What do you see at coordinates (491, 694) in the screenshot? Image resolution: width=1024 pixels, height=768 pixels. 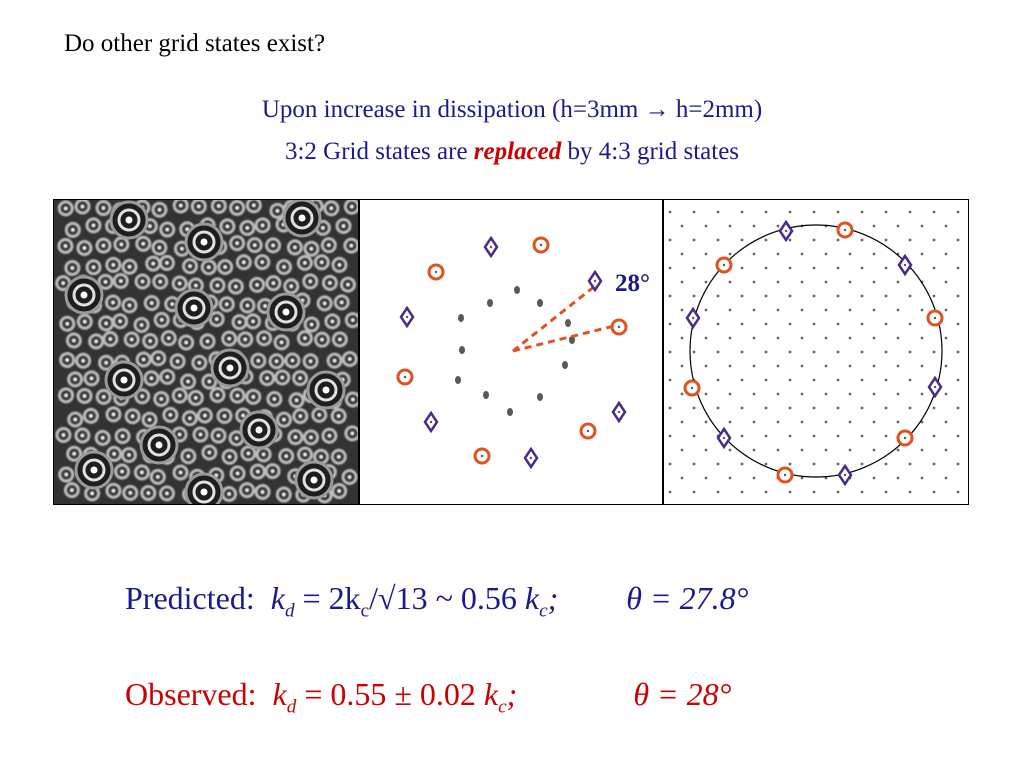 I see `observed-k2: k` at bounding box center [491, 694].